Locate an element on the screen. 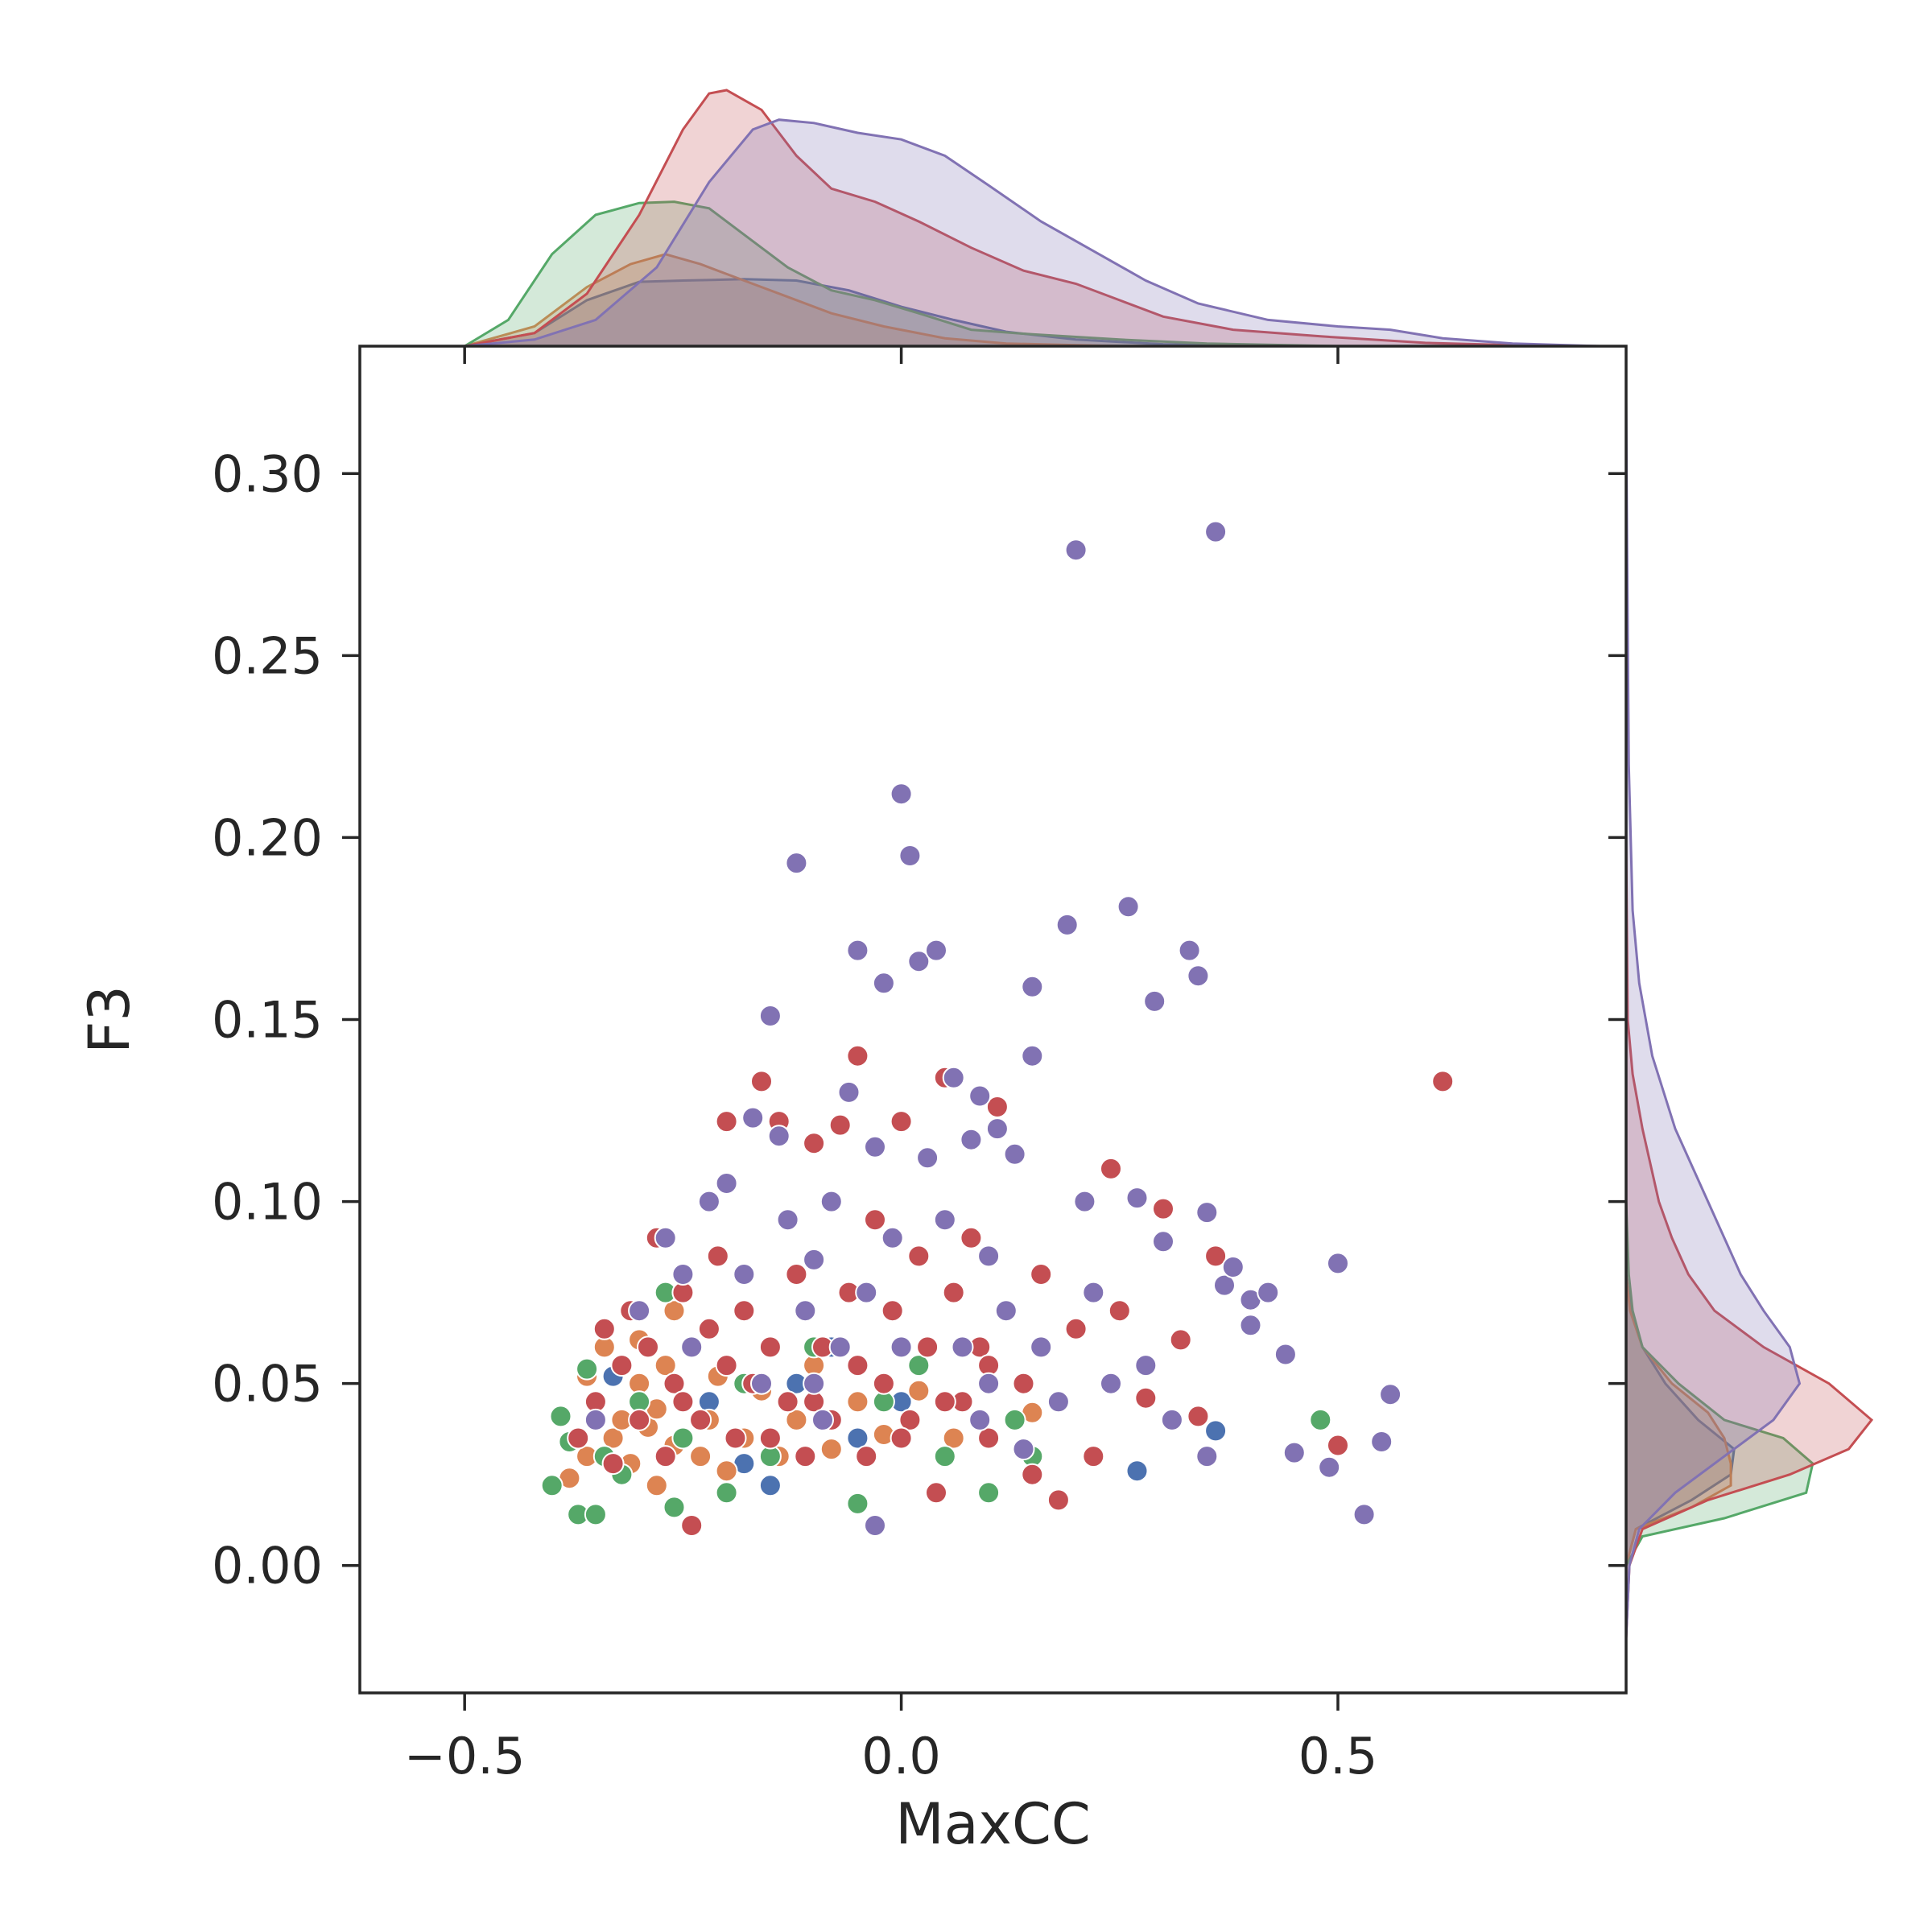 This screenshot has width=1932, height=1932. x-tick-label: 0.0 is located at coordinates (901, 1756).